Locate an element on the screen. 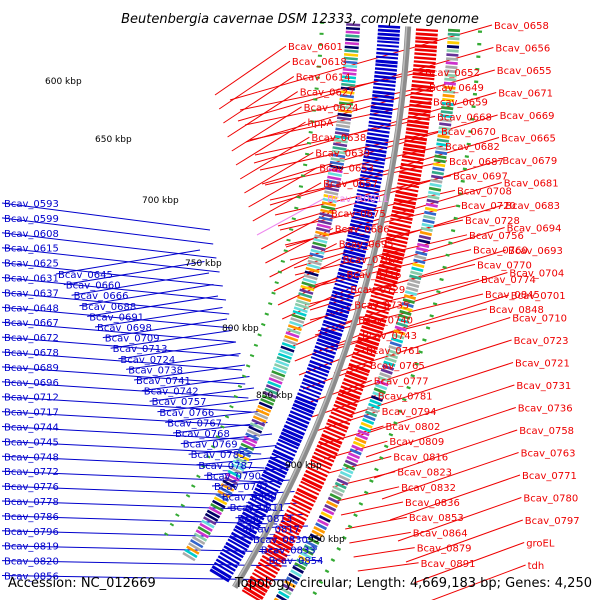 This screenshot has width=600, height=600. gene-label-reverse: Bcav_0833 is located at coordinates (288, 551).